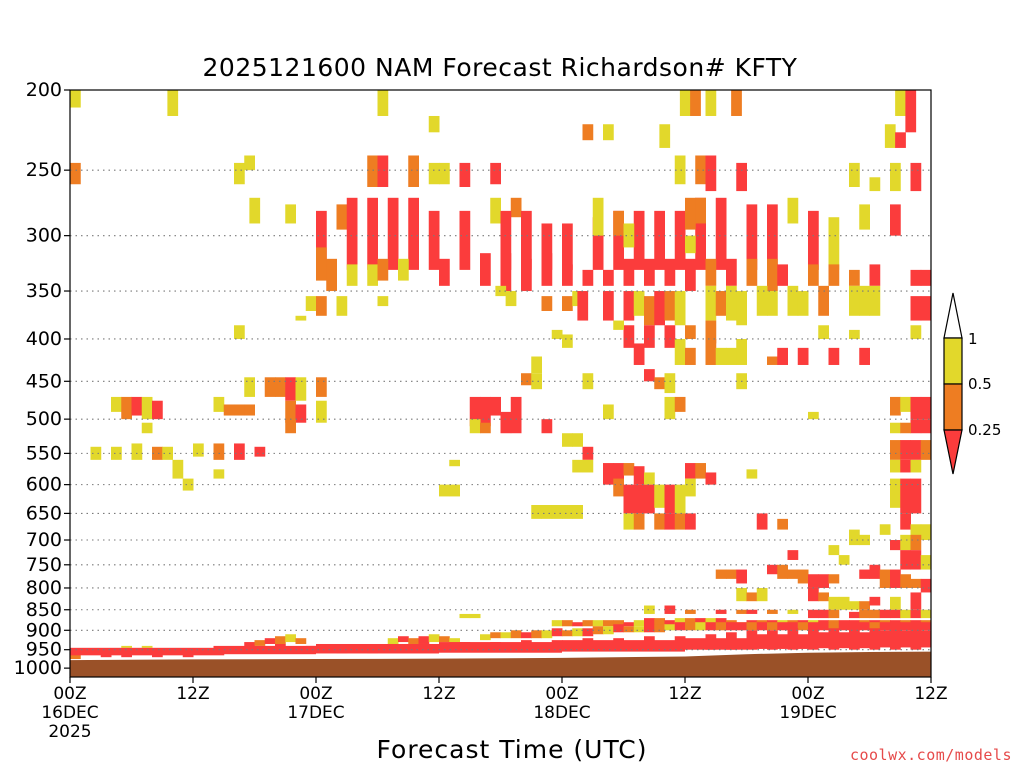 This screenshot has height=768, width=1024. What do you see at coordinates (44, 485) in the screenshot?
I see `y-tick-label: 600` at bounding box center [44, 485].